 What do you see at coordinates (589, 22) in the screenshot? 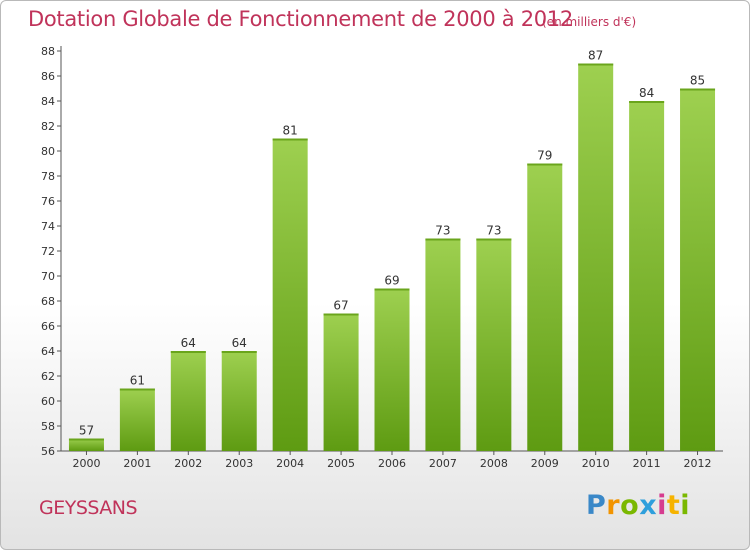
I see `chart-subtitle: (en milliers d'€)` at bounding box center [589, 22].